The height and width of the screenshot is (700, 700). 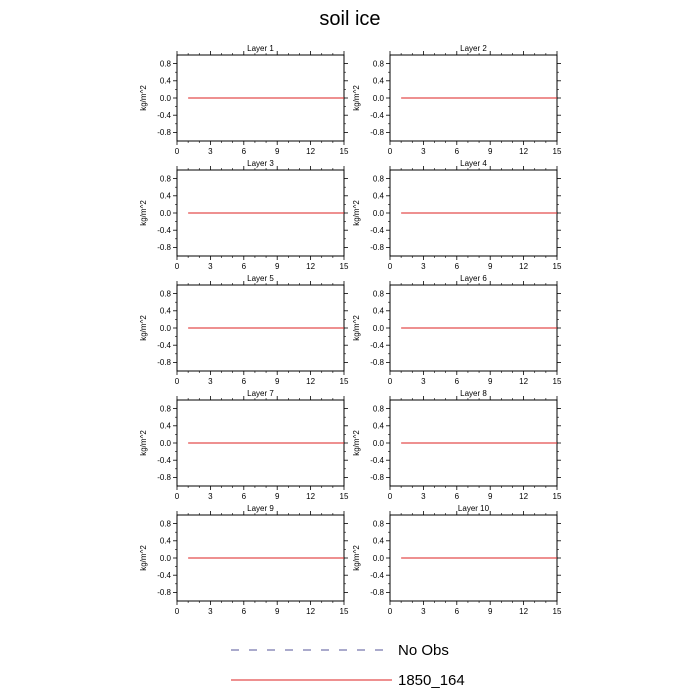 What do you see at coordinates (457, 215) in the screenshot?
I see `panel-4: Layer 4 0.8 0.4 0.0 -0.4 -0.8 0 3 6 9 12 15 kg/m^2` at bounding box center [457, 215].